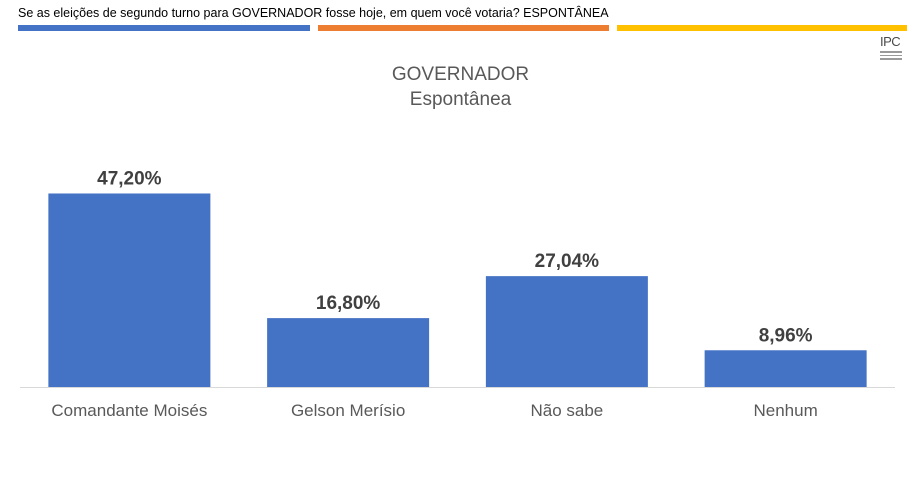  What do you see at coordinates (129, 410) in the screenshot?
I see `category-label: Comandante Moisés` at bounding box center [129, 410].